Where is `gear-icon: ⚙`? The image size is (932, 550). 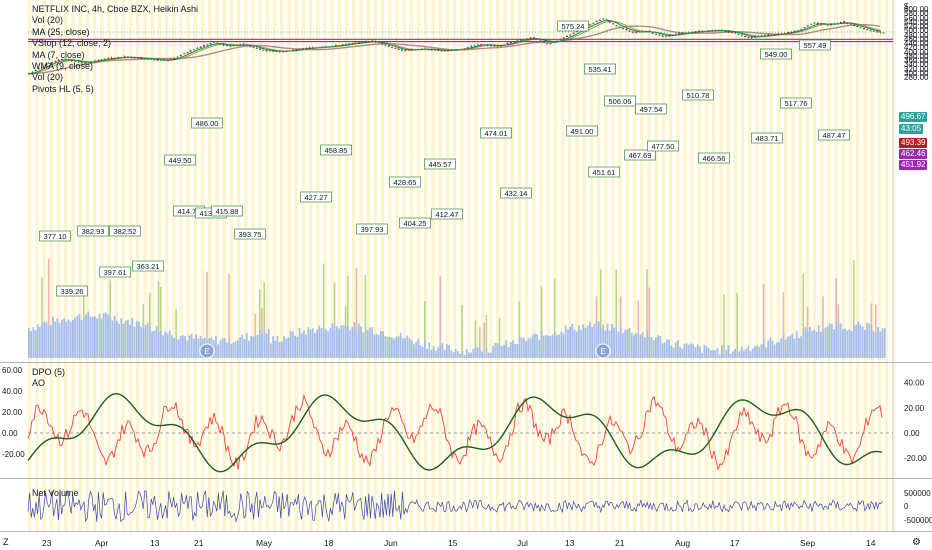 gear-icon: ⚙ is located at coordinates (916, 542).